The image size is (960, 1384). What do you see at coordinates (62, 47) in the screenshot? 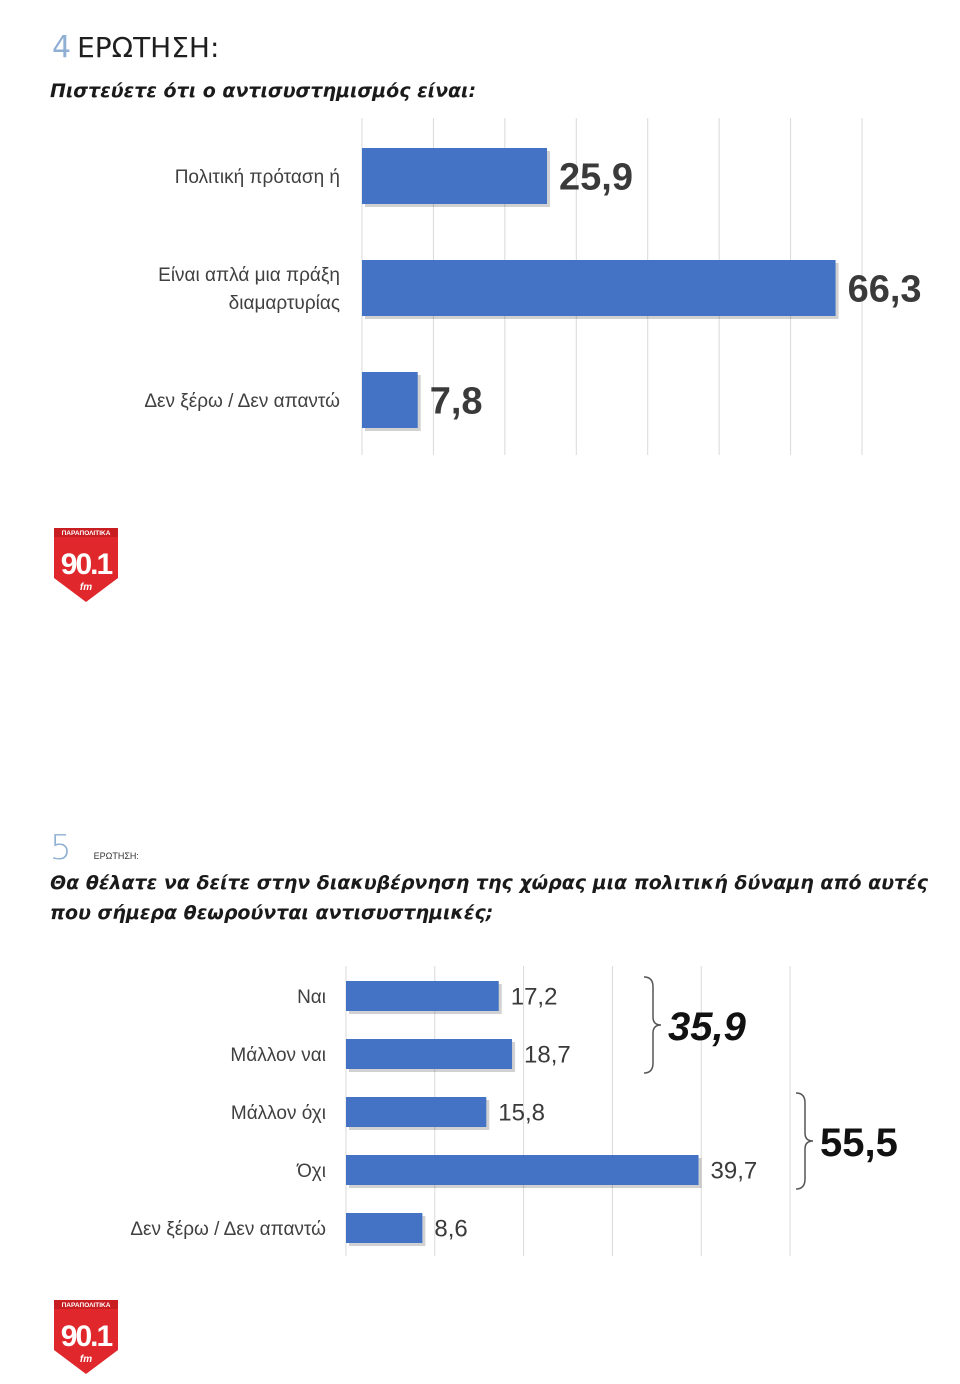
I see `question-number: 4` at bounding box center [62, 47].